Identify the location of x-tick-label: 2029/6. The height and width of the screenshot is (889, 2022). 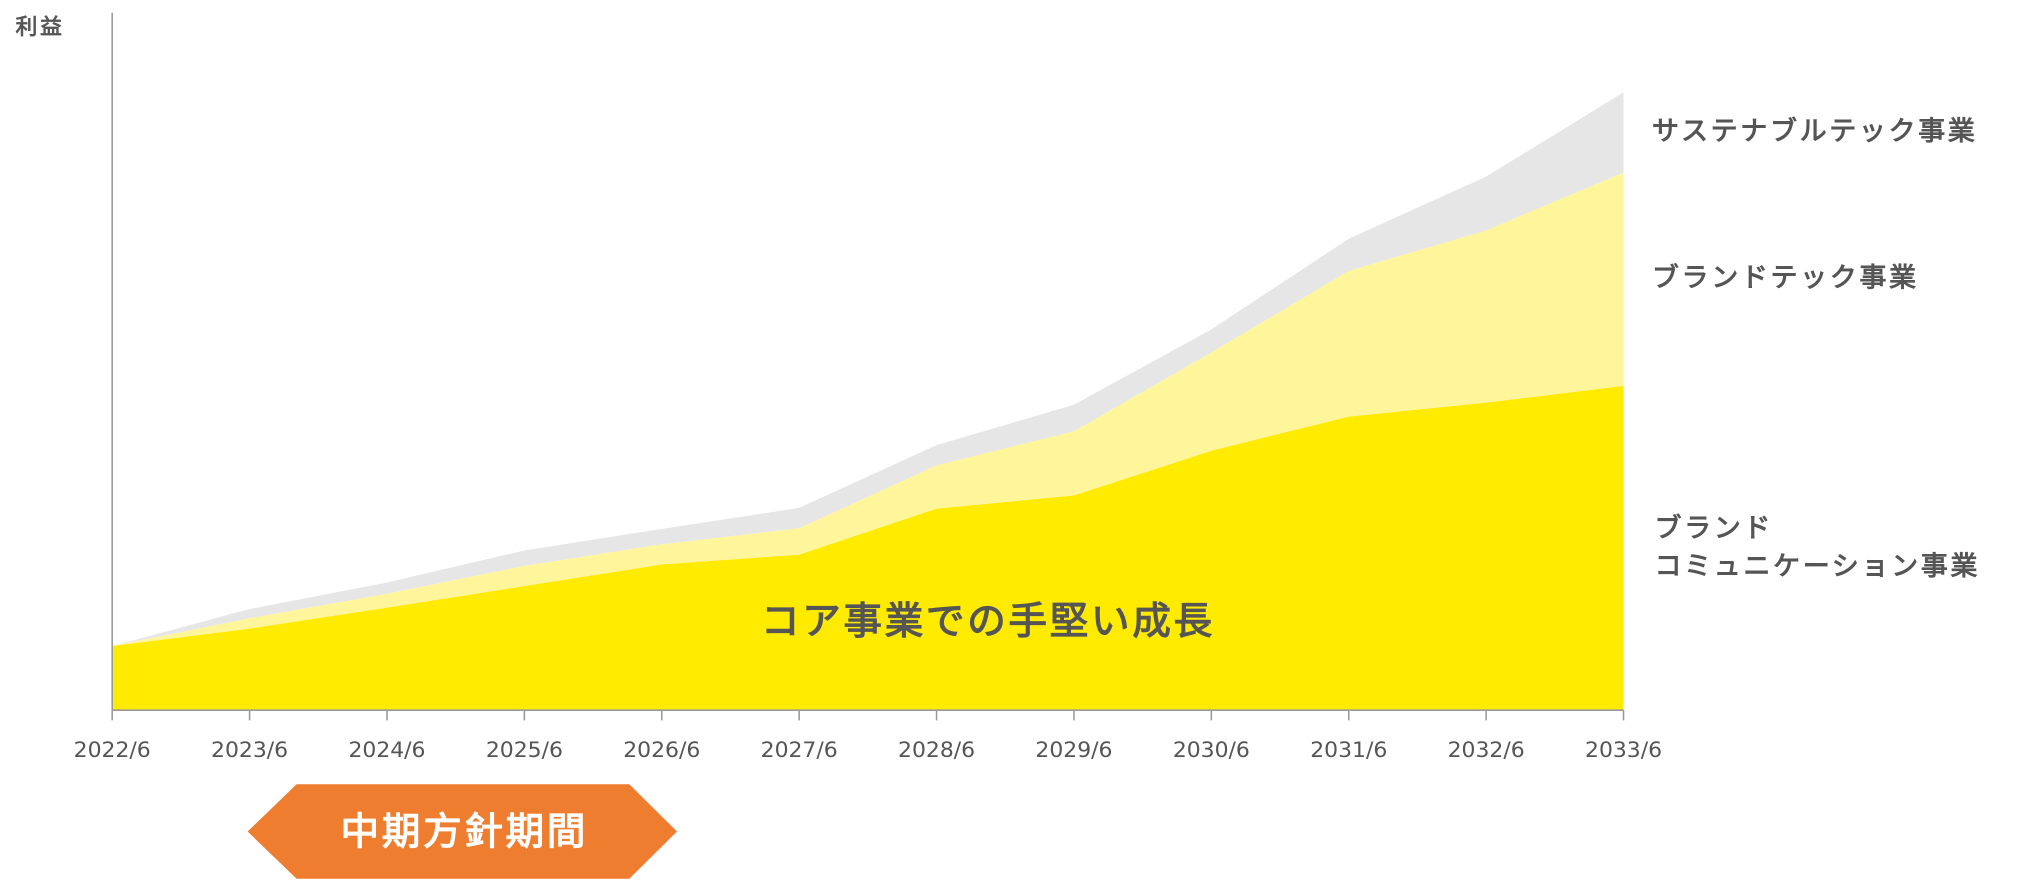
(1073, 750).